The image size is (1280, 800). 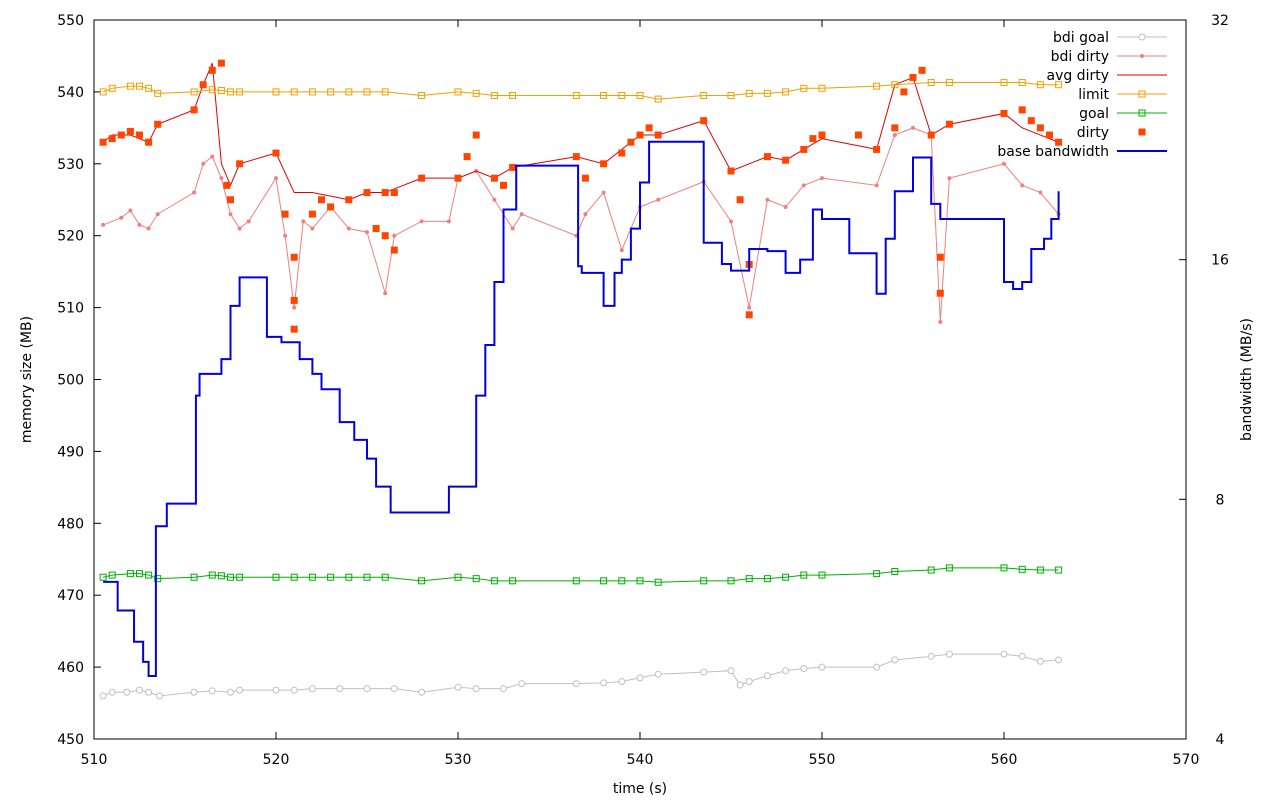 I want to click on y-tick-label: 490, so click(x=70, y=452).